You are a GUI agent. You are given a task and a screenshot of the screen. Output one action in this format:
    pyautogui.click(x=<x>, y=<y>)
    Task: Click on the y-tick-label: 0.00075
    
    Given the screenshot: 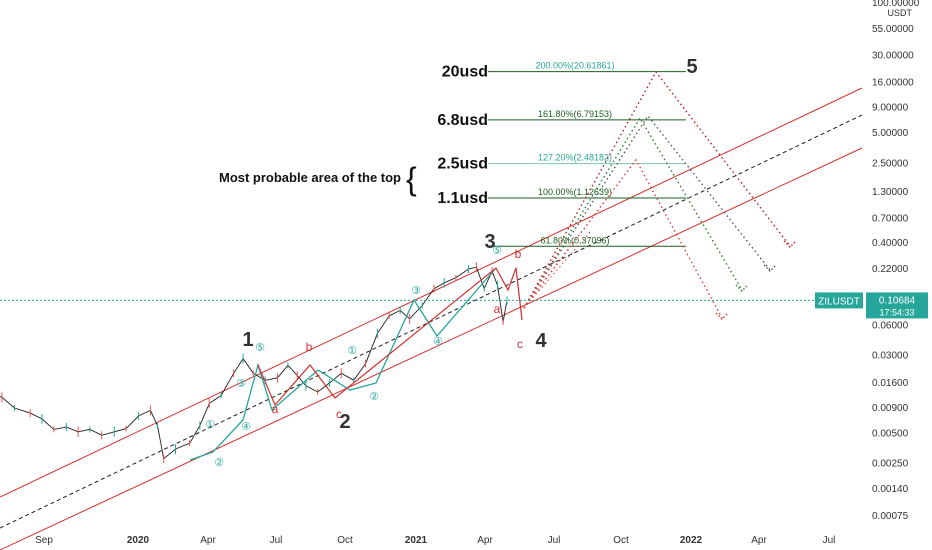 What is the action you would take?
    pyautogui.click(x=890, y=516)
    